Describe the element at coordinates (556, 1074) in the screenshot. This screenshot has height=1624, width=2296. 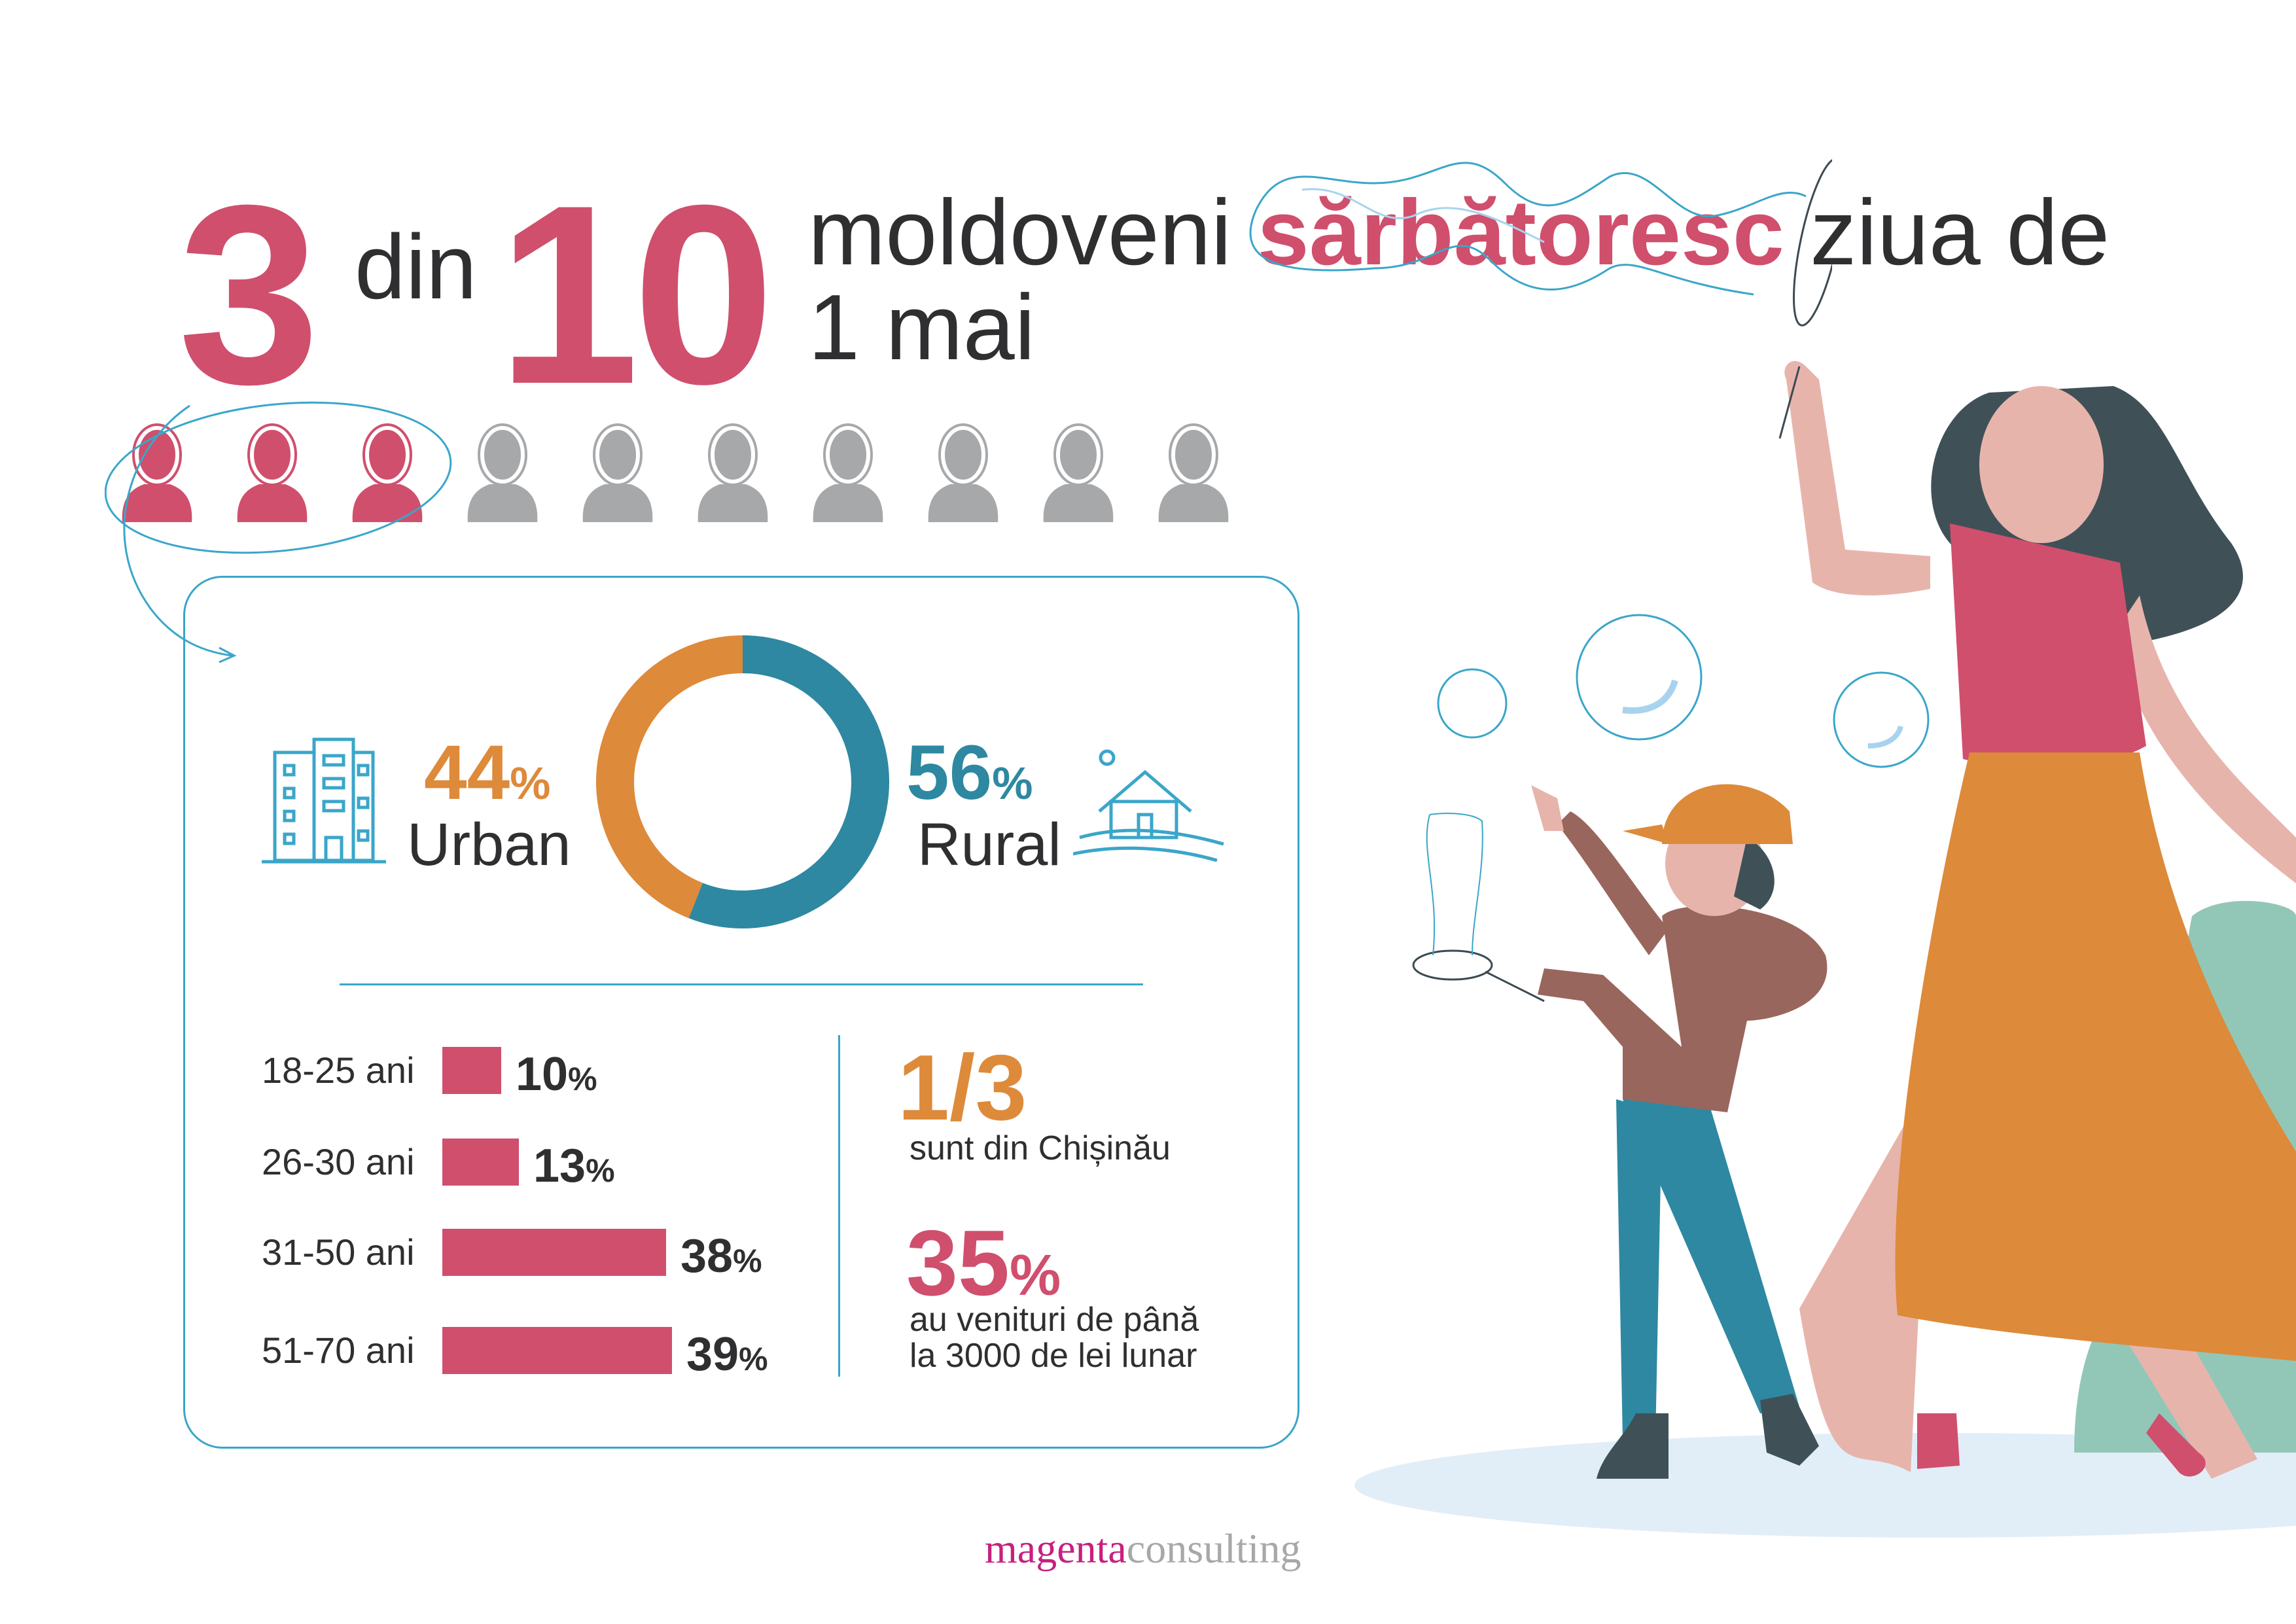
I see `age-bar-value: 10%` at that location.